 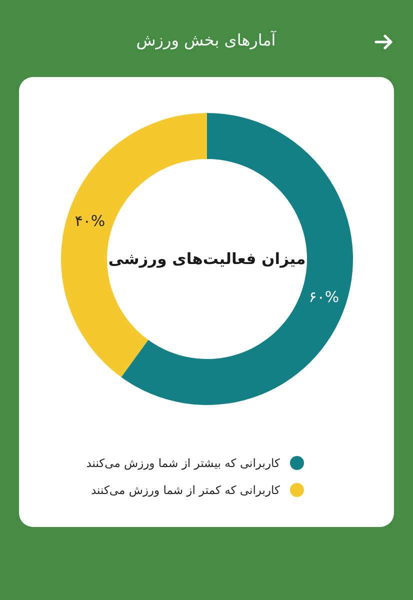 I want to click on chart-title: آمارهای بخش ورزش, so click(x=207, y=40).